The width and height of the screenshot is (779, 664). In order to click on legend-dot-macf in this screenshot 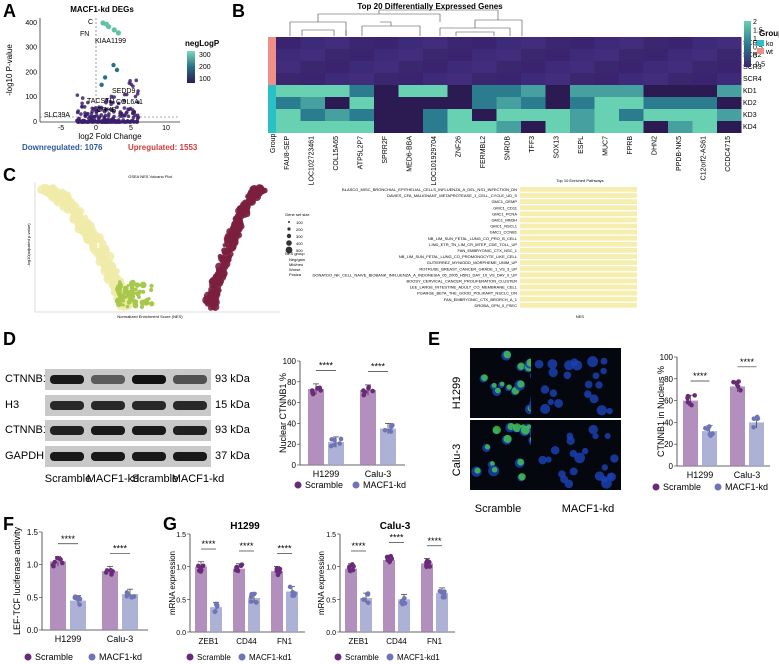, I will do `click(718, 487)`.